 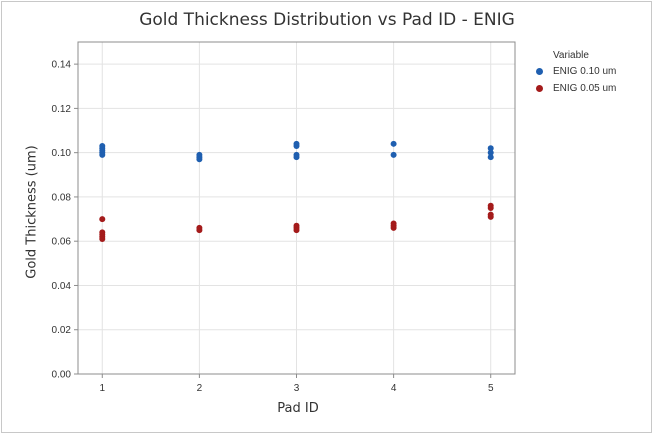 I want to click on x-axis-label: Pad ID, so click(x=298, y=408).